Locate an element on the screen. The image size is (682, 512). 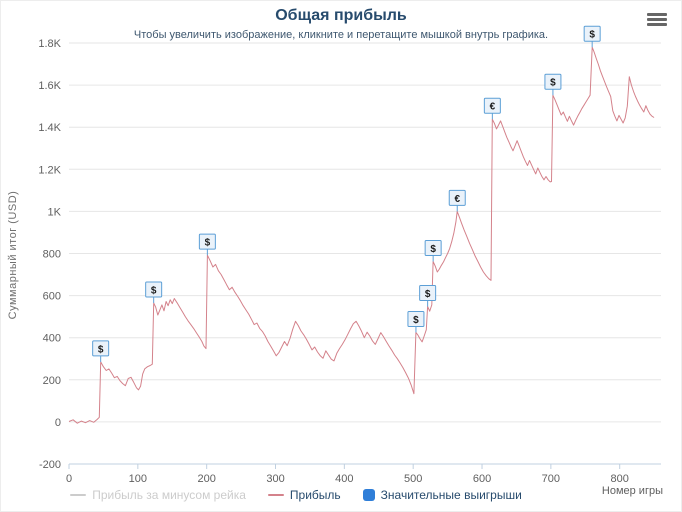
export-menu-button is located at coordinates (657, 19).